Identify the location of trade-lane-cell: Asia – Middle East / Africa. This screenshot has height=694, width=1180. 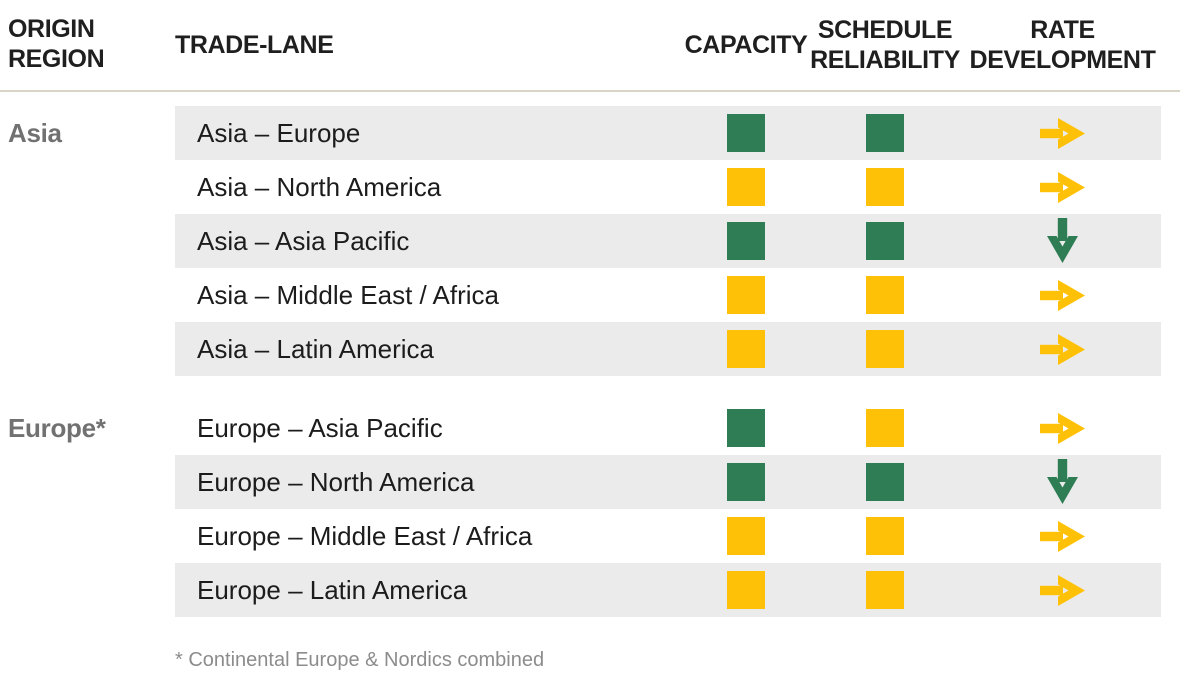
(430, 295).